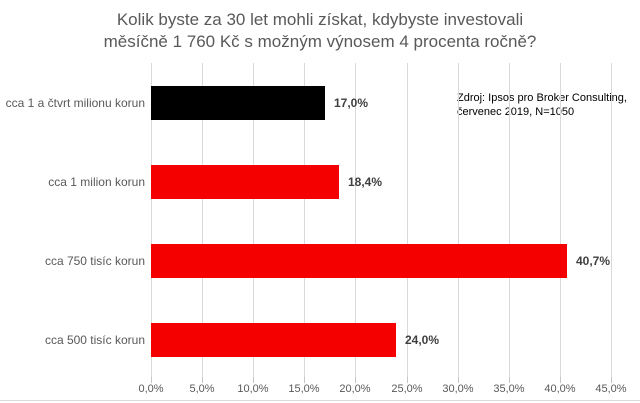 The height and width of the screenshot is (403, 640). I want to click on source-note-line2: červenec 2019, N=1050, so click(516, 112).